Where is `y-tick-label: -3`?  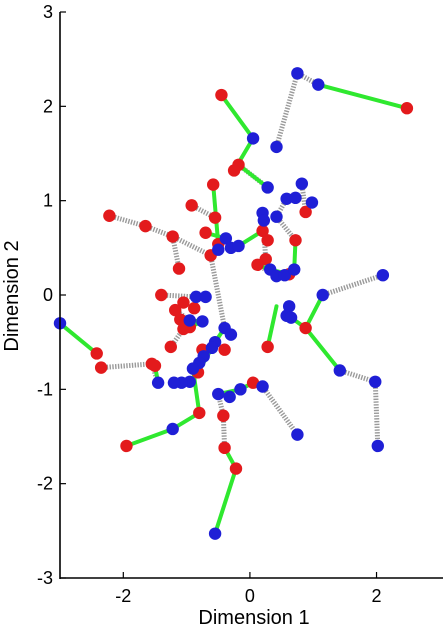
y-tick-label: -3 is located at coordinates (45, 578).